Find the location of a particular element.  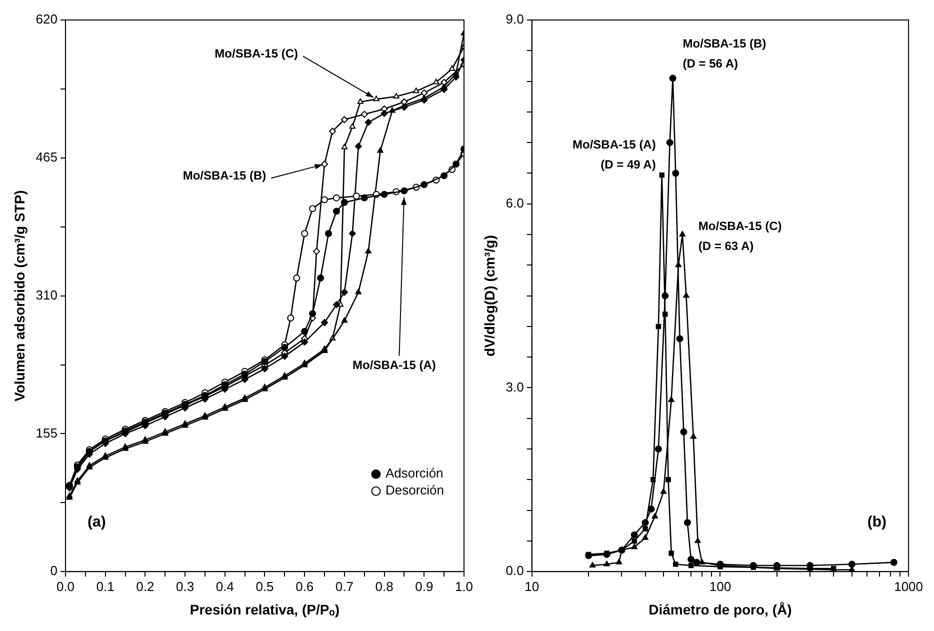

y-tick-label: 310 is located at coordinates (47, 294).